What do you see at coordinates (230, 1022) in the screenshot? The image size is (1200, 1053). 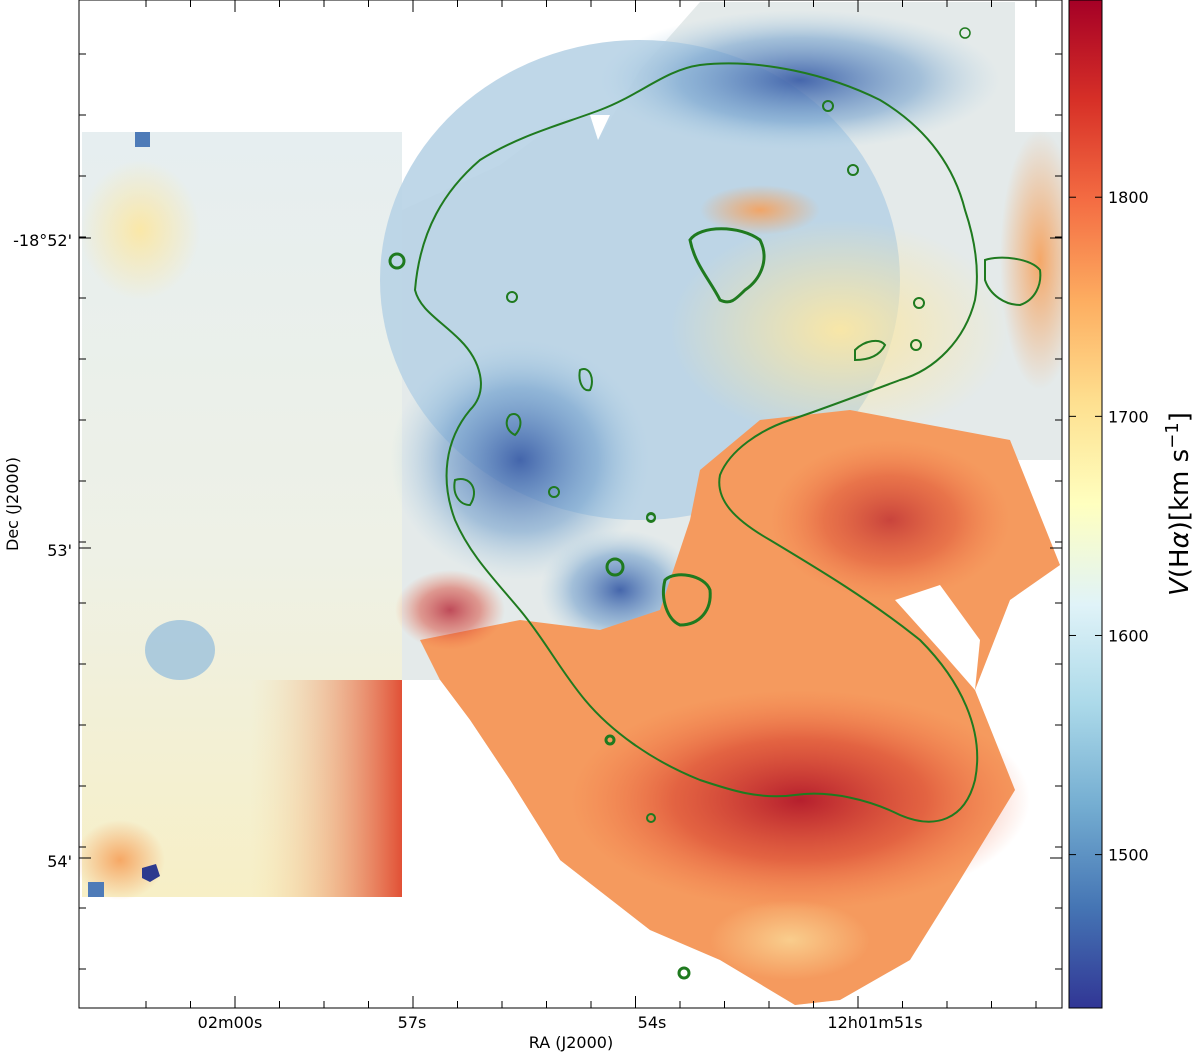 I see `x-tick-label: 02m00s` at bounding box center [230, 1022].